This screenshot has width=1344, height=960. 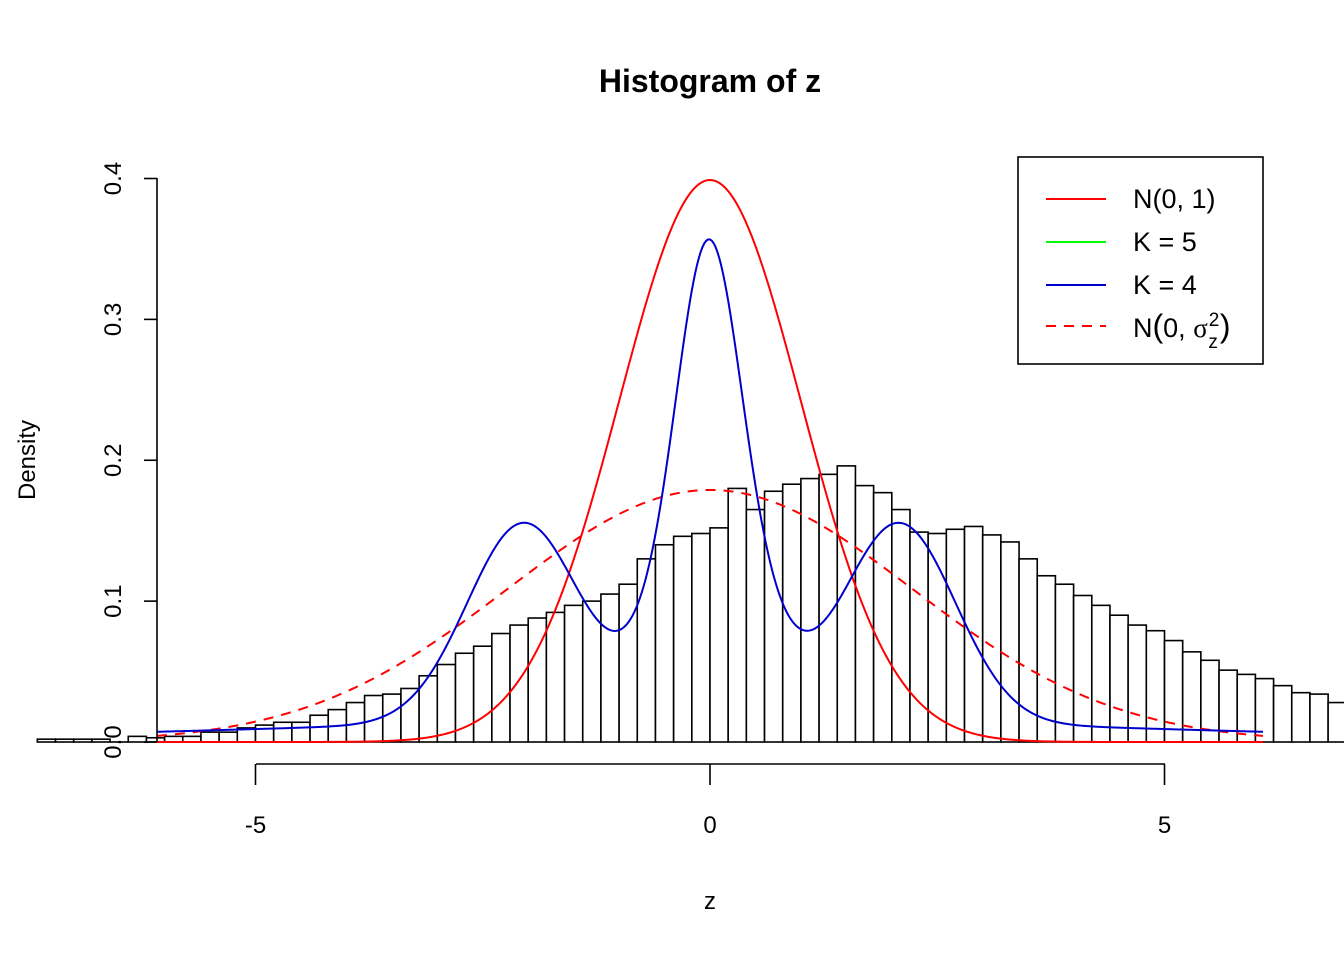 What do you see at coordinates (710, 81) in the screenshot?
I see `chart-title: Histogram of z` at bounding box center [710, 81].